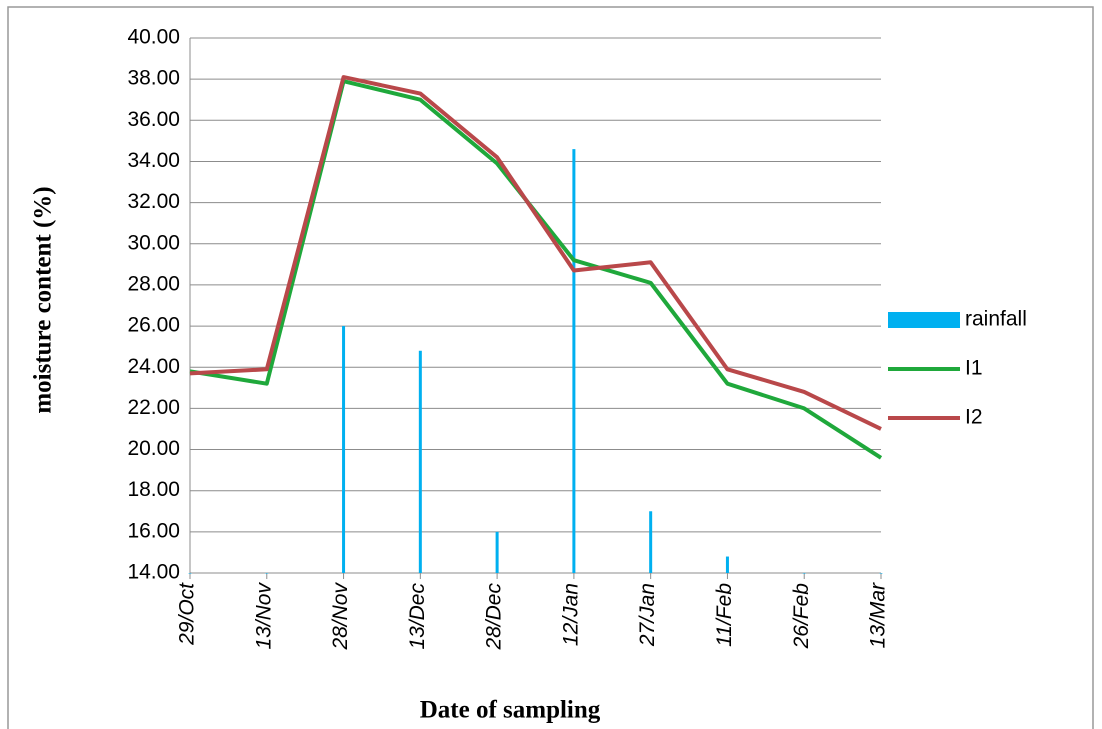 The height and width of the screenshot is (729, 1102). I want to click on y-tick-label: 22.00, so click(153, 407).